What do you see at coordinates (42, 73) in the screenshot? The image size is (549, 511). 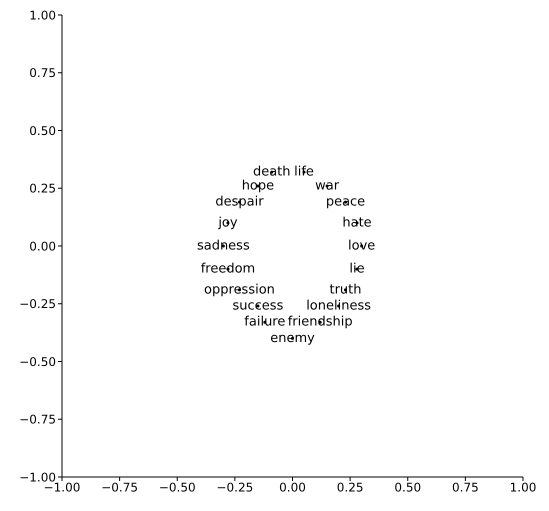 I see `y-tick-label: 0.75` at bounding box center [42, 73].